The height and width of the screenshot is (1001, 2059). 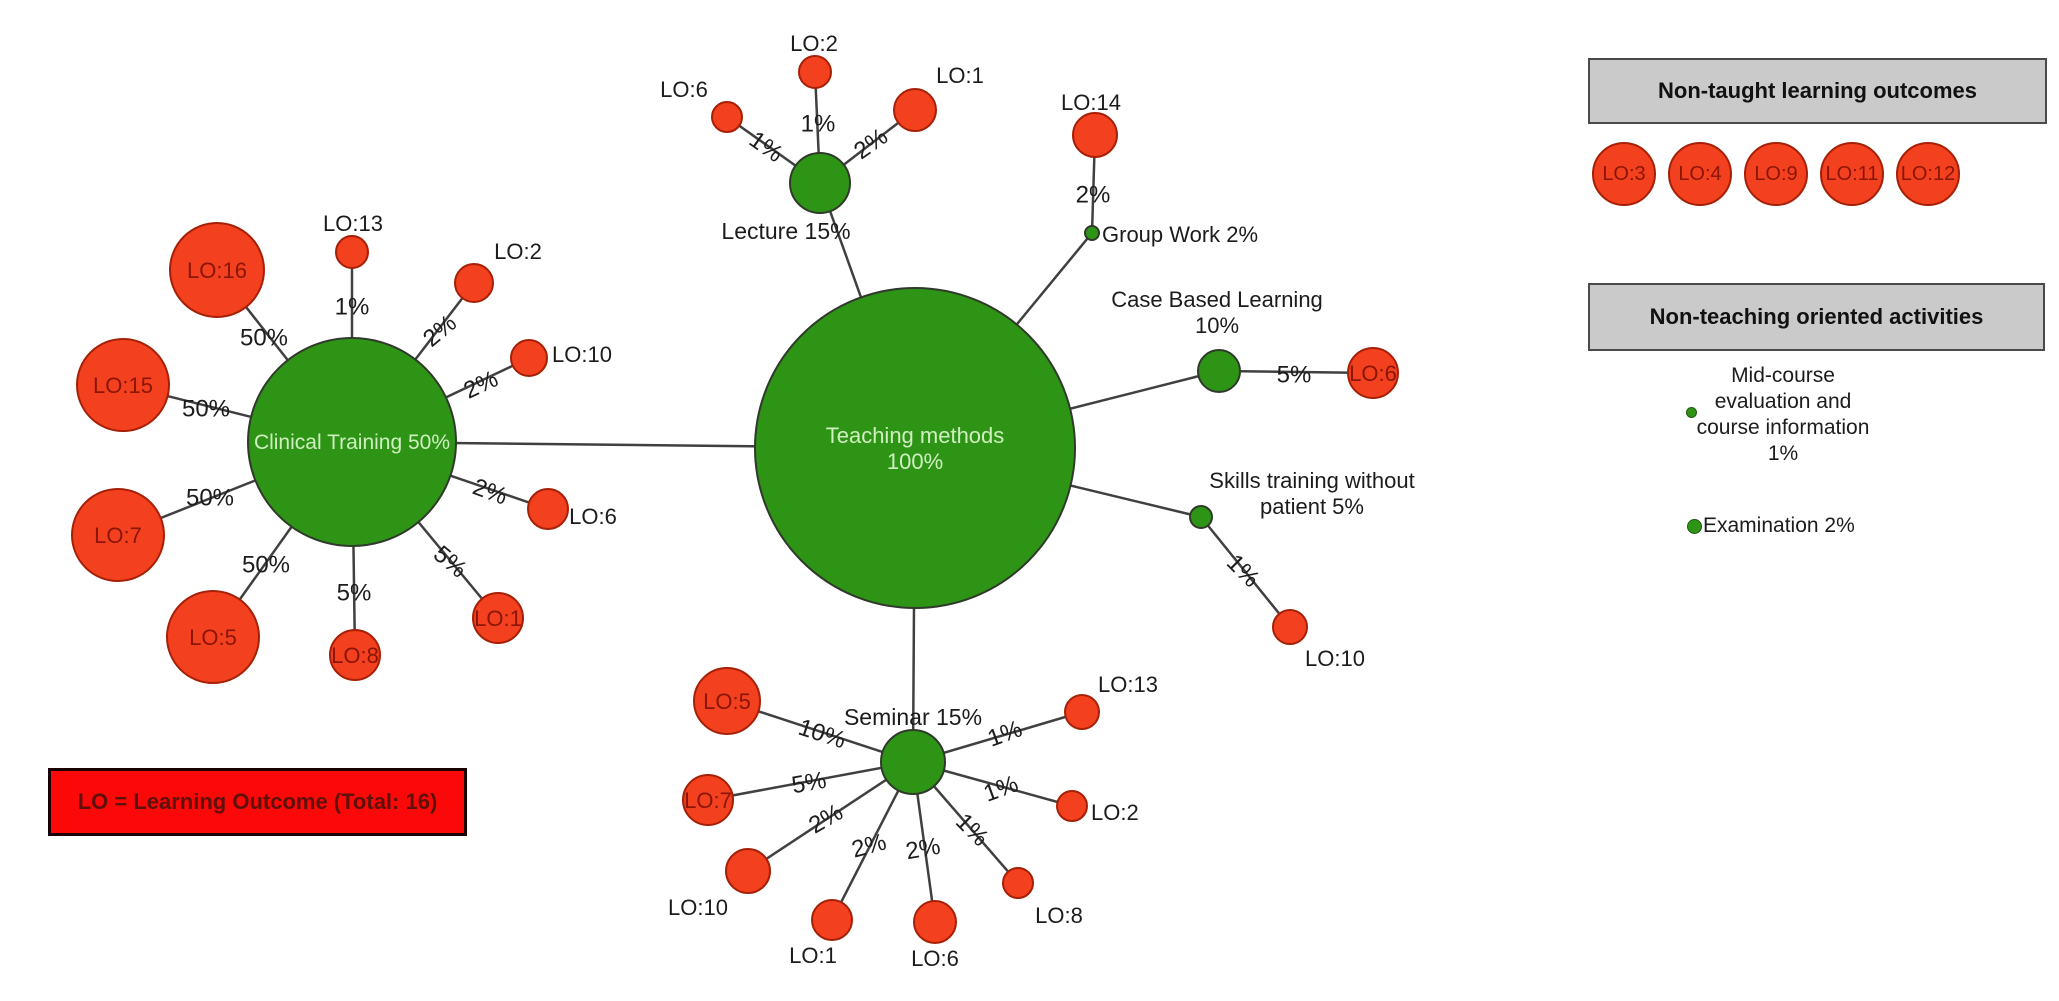 I want to click on node-skills, so click(x=1201, y=517).